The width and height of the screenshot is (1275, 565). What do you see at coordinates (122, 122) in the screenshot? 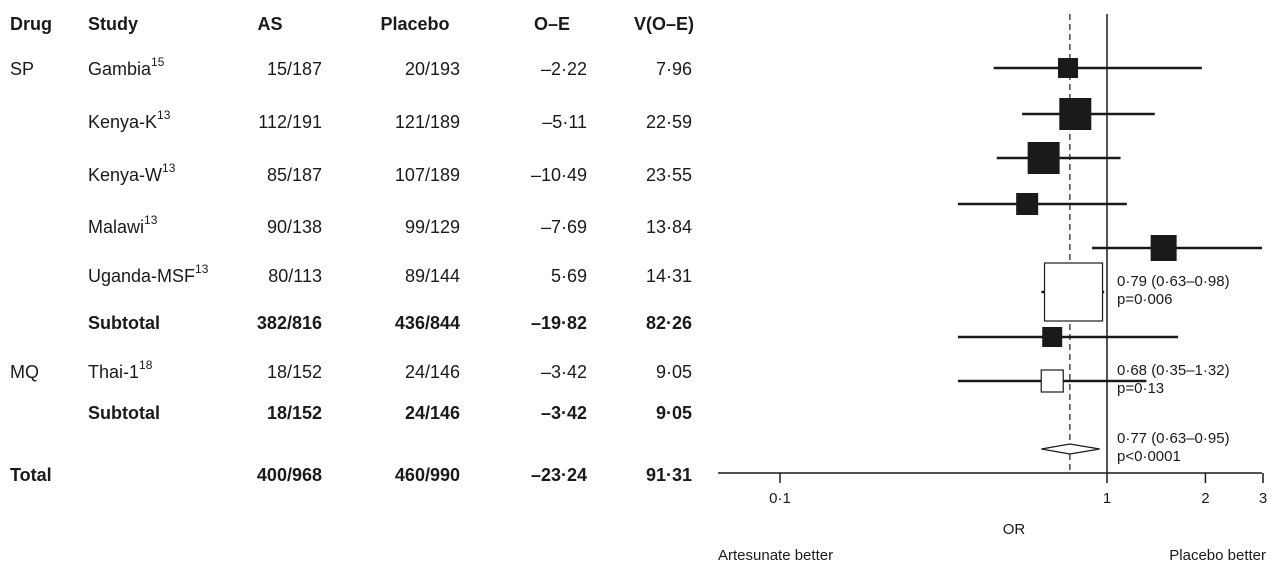
I see `study-name: Kenya-K` at bounding box center [122, 122].